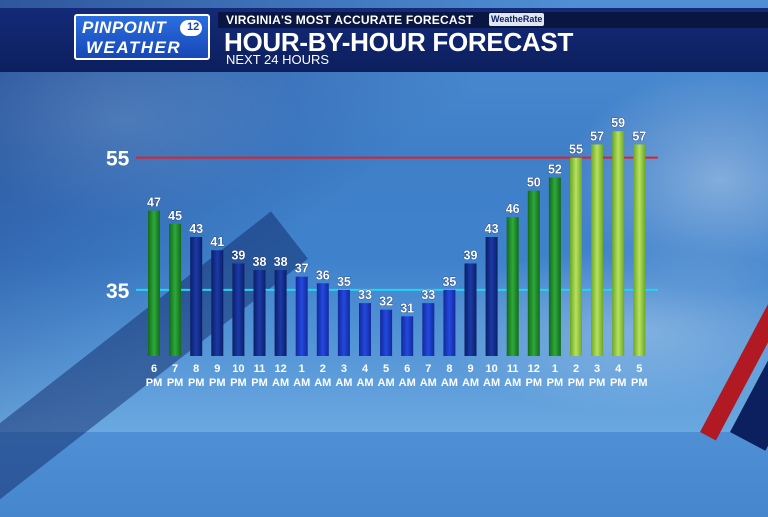  Describe the element at coordinates (428, 369) in the screenshot. I see `tick-hour-13: 7` at that location.